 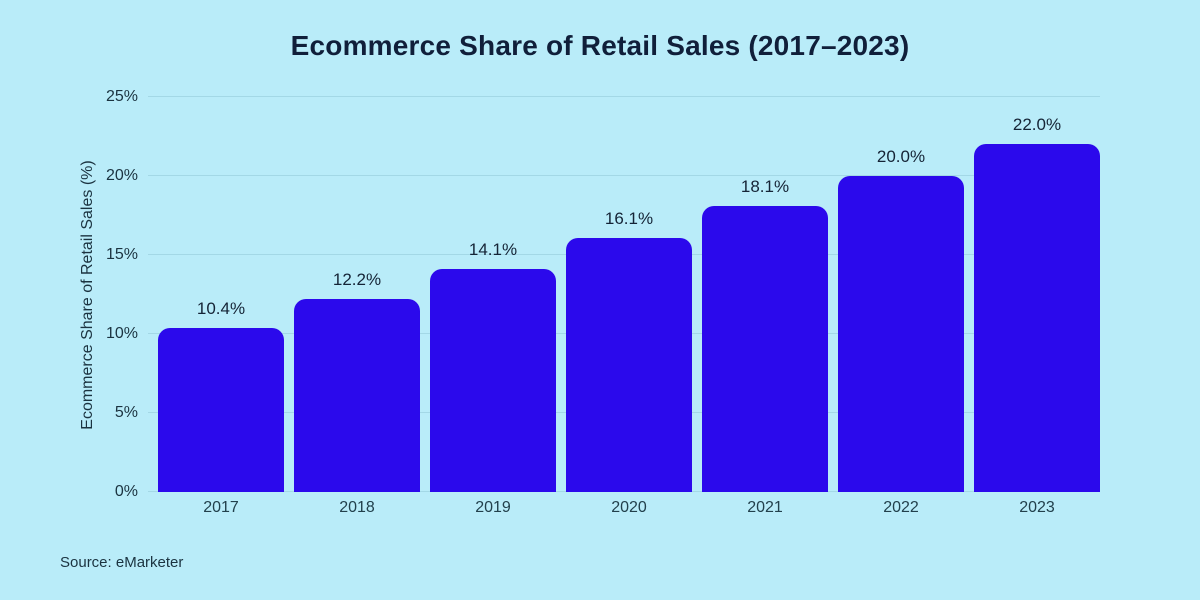 I want to click on bar-group-2020: 16.1% 2020, so click(x=629, y=306).